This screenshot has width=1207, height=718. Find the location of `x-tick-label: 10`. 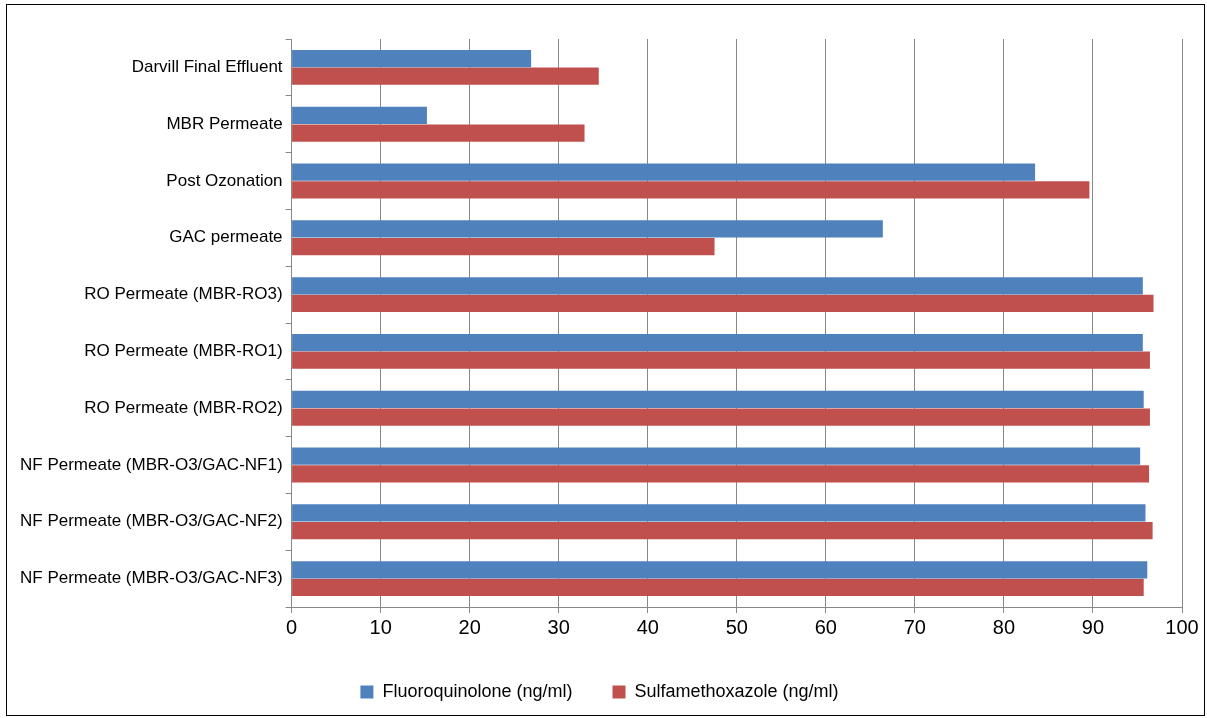

x-tick-label: 10 is located at coordinates (380, 626).